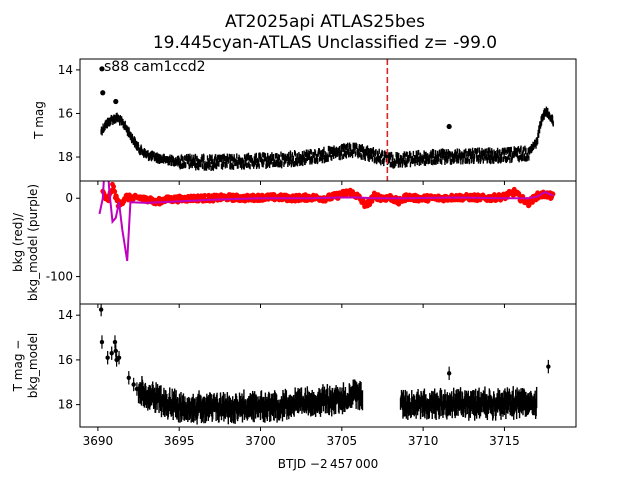 The image size is (640, 480). What do you see at coordinates (155, 67) in the screenshot?
I see `panel-annotation: s88 cam1ccd2` at bounding box center [155, 67].